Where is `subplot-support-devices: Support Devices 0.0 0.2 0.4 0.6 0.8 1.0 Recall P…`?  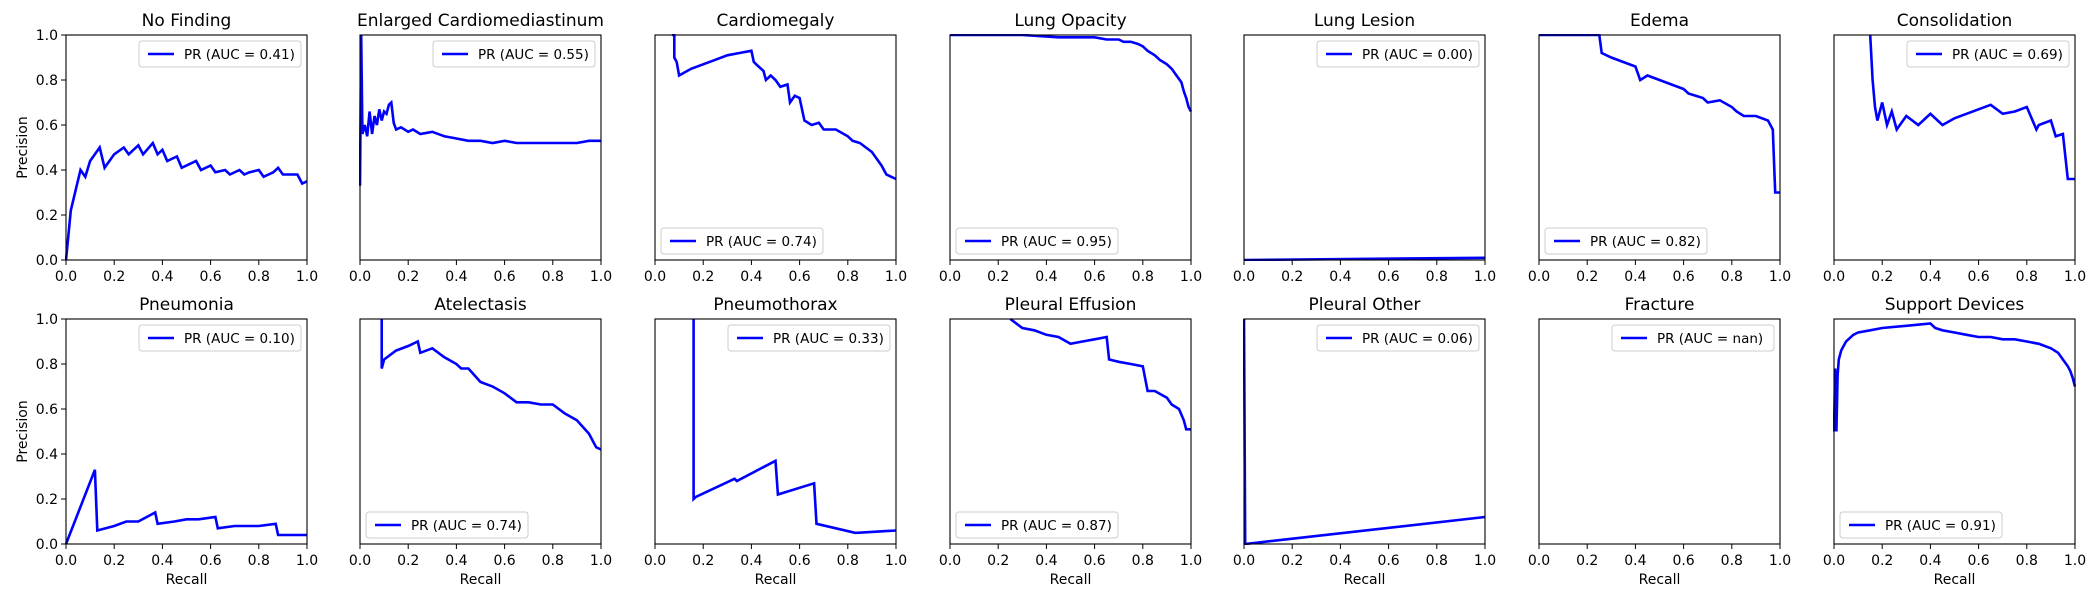
subplot-support-devices: Support Devices 0.0 0.2 0.4 0.6 0.8 1.0 Recall P… is located at coordinates (1954, 441).